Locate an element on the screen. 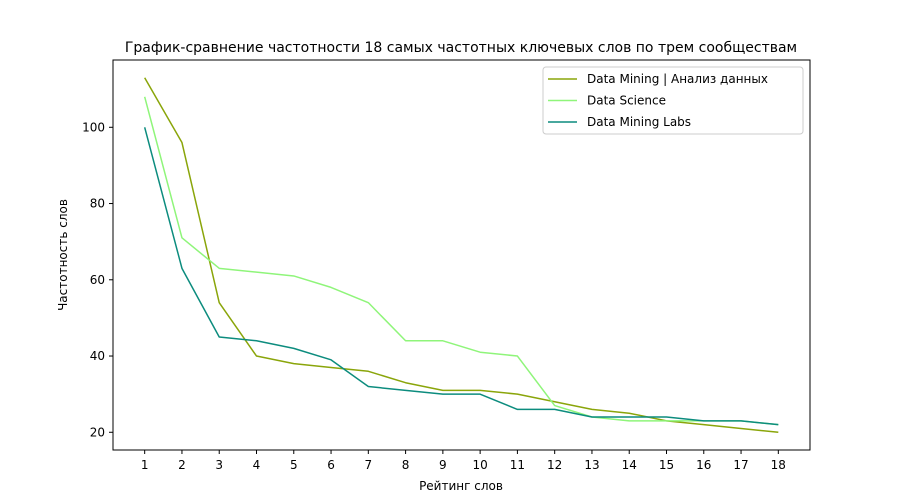 The image size is (900, 500). y-tick-label-100: 100 is located at coordinates (93, 127).